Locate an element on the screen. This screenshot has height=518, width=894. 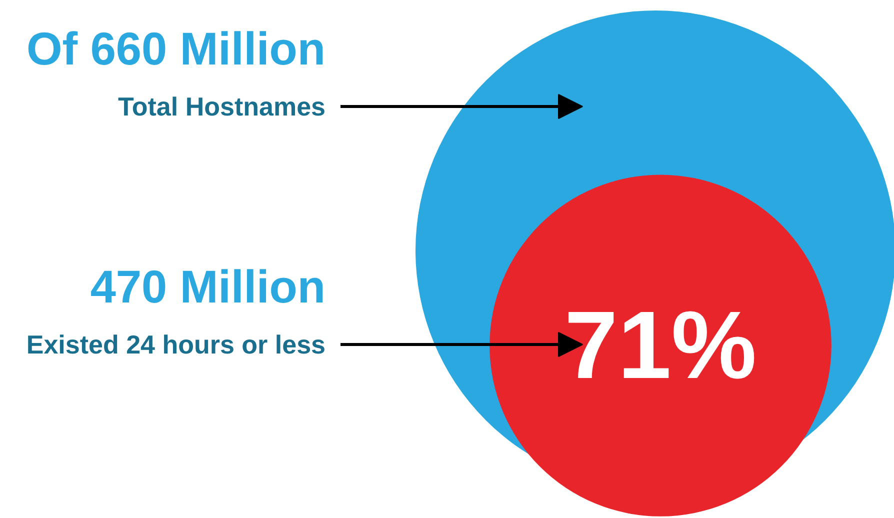
category-label: Existed 24 hours or less is located at coordinates (176, 345).